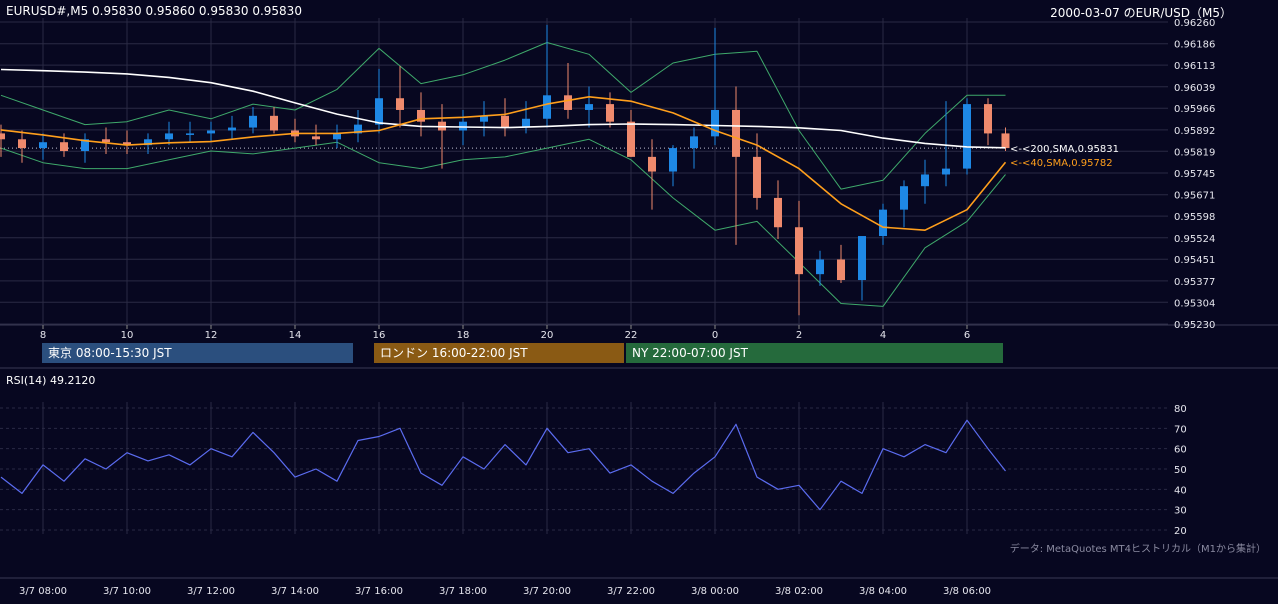 Image resolution: width=1278 pixels, height=604 pixels. What do you see at coordinates (799, 335) in the screenshot?
I see `hour-tick-label: 2` at bounding box center [799, 335].